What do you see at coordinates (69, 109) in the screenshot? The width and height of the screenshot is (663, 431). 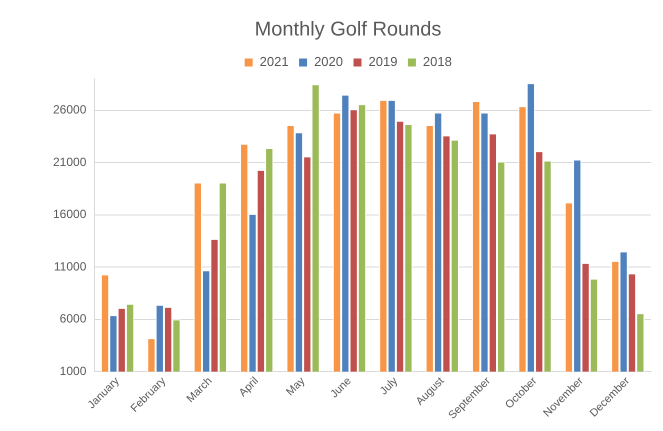 I see `y-tick-label: 26000` at bounding box center [69, 109].